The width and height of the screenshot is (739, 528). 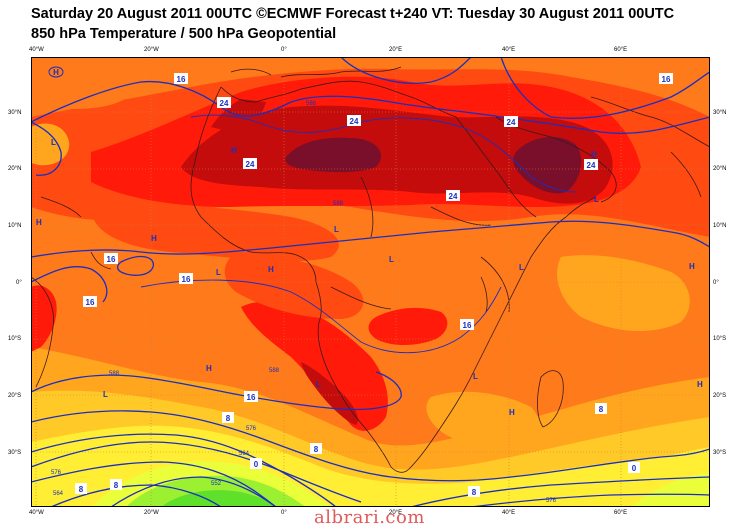 What do you see at coordinates (354, 120) in the screenshot?
I see `label-temp-24-b: 24` at bounding box center [354, 120].